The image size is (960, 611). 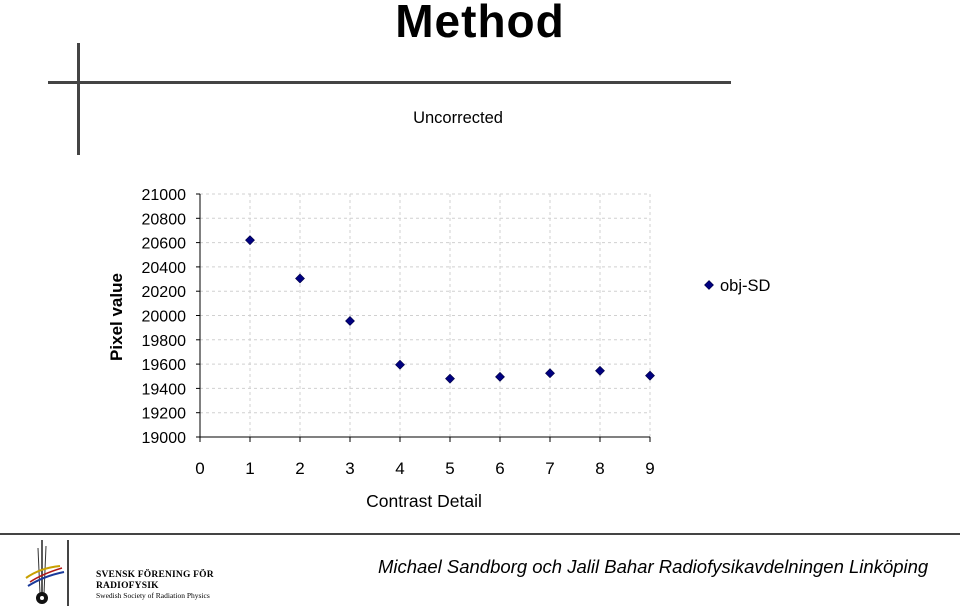 What do you see at coordinates (709, 285) in the screenshot?
I see `legend-marker` at bounding box center [709, 285].